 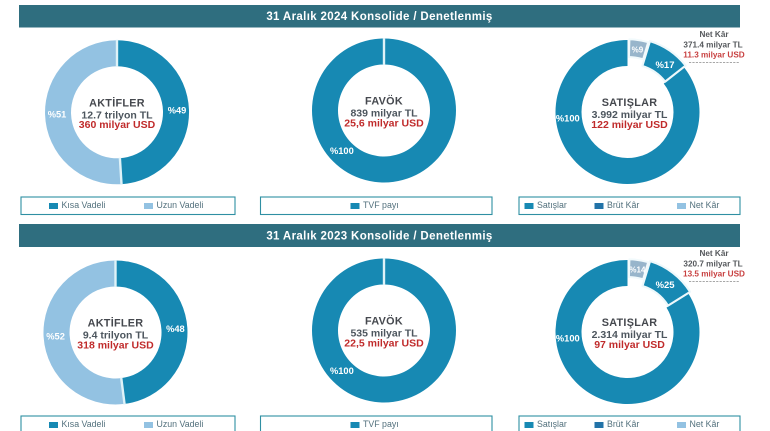 I want to click on svg-text: 11.3 milyar USD, so click(x=714, y=55).